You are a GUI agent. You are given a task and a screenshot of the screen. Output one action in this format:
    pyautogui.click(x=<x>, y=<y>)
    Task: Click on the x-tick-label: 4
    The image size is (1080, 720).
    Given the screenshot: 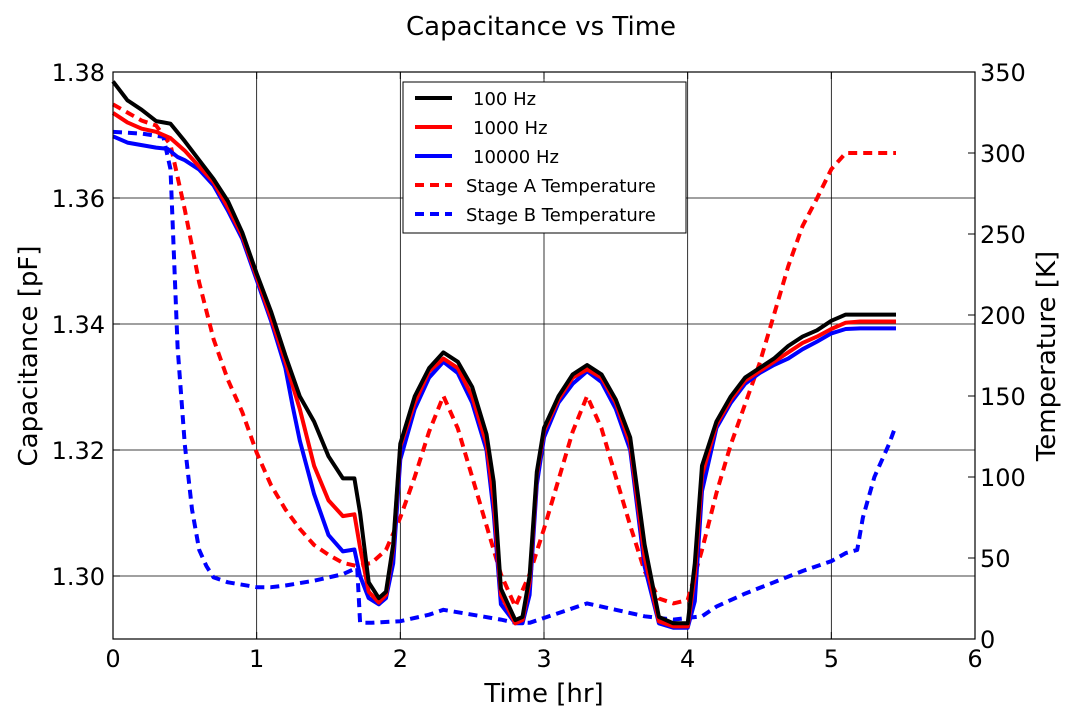 What is the action you would take?
    pyautogui.click(x=687, y=659)
    